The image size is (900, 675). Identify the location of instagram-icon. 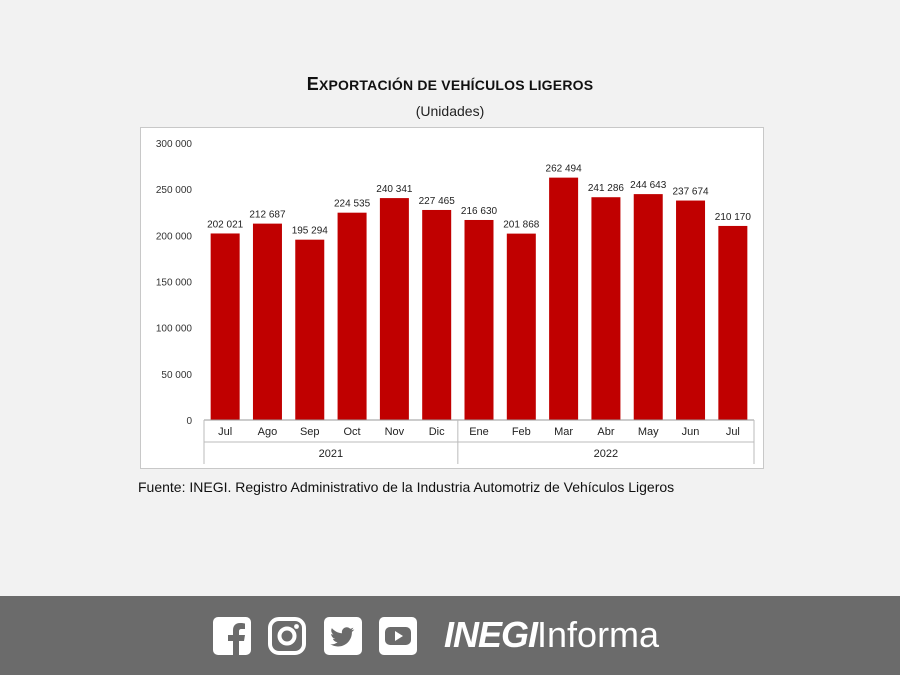
(287, 636).